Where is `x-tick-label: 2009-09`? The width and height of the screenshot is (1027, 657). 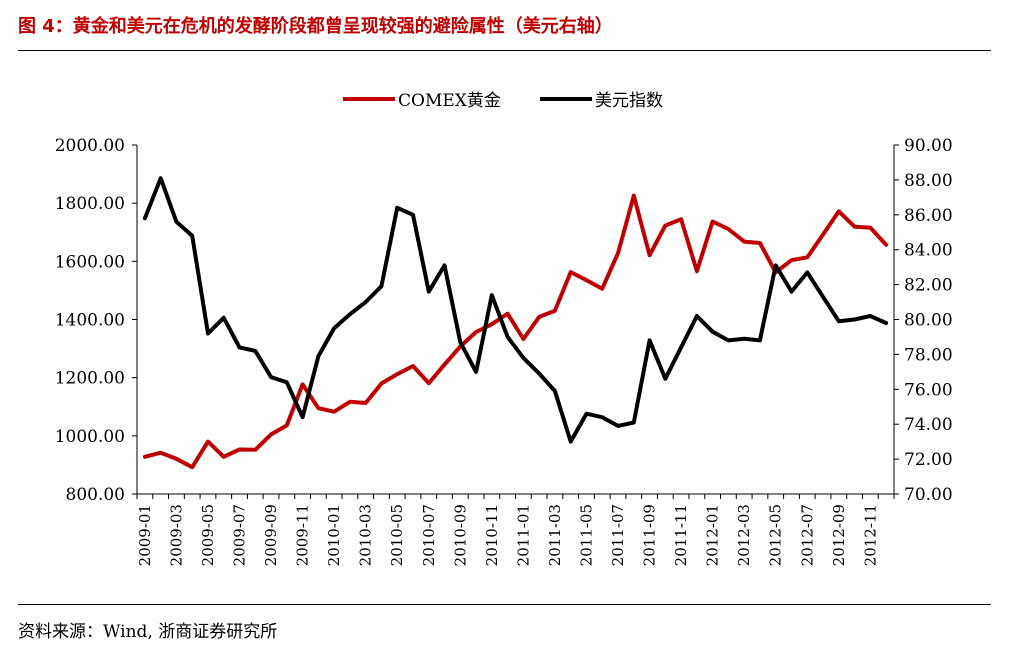 x-tick-label: 2009-09 is located at coordinates (271, 535).